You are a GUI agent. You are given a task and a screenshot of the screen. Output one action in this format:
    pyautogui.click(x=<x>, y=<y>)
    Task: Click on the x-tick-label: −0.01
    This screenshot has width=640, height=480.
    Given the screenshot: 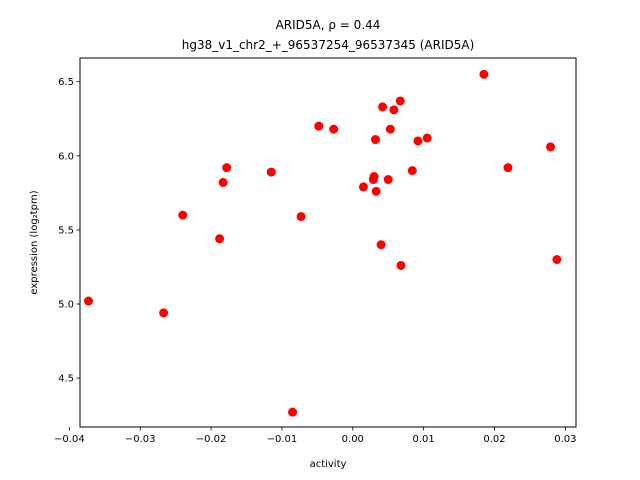 What is the action you would take?
    pyautogui.click(x=282, y=439)
    